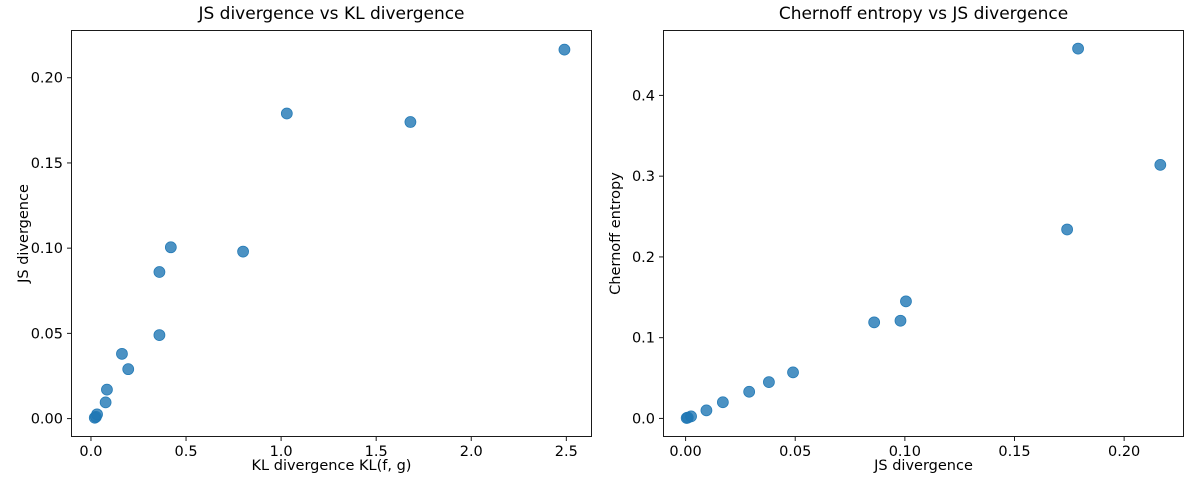  What do you see at coordinates (643, 339) in the screenshot?
I see `y-tick-label: 0.1` at bounding box center [643, 339].